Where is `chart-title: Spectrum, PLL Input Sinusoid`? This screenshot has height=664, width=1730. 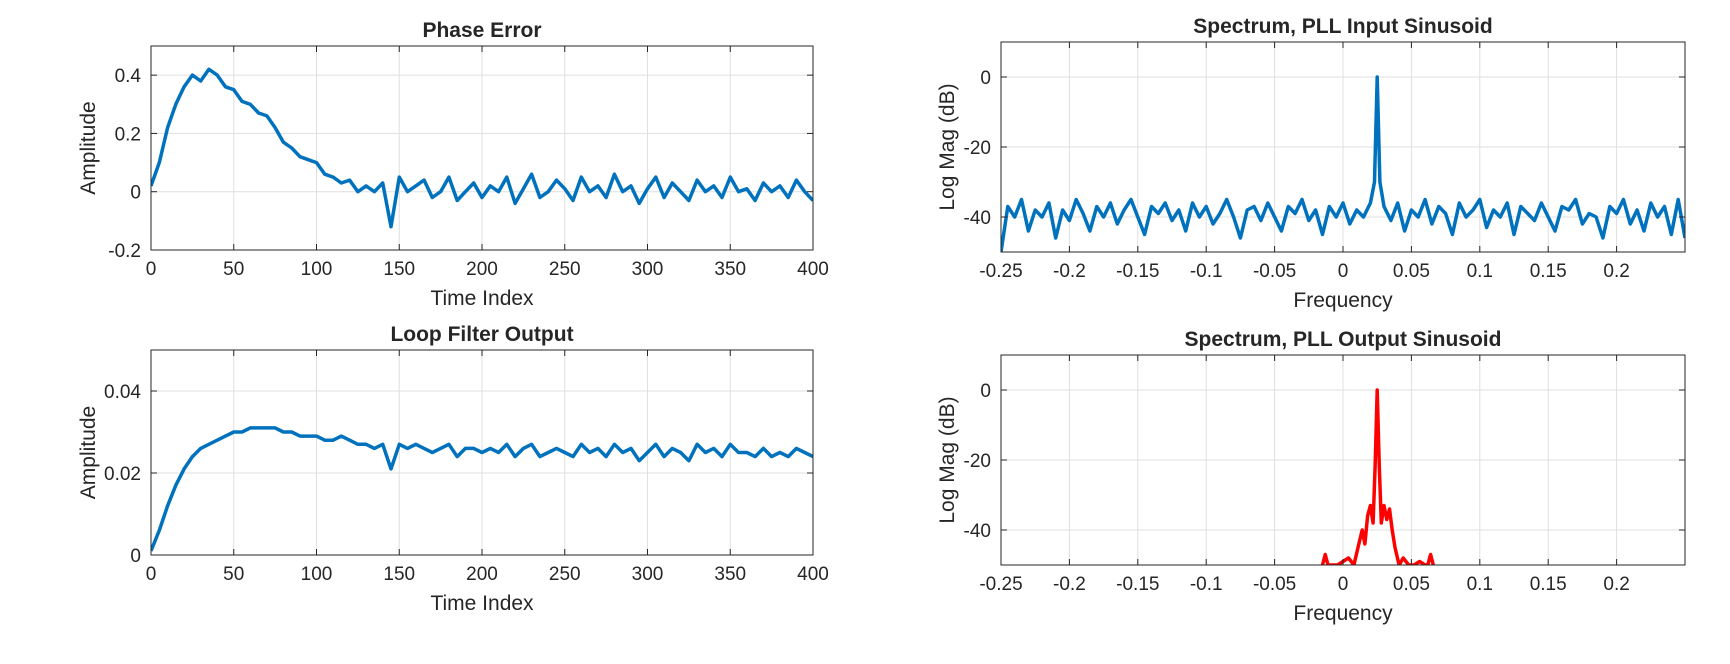
chart-title: Spectrum, PLL Input Sinusoid is located at coordinates (1342, 26).